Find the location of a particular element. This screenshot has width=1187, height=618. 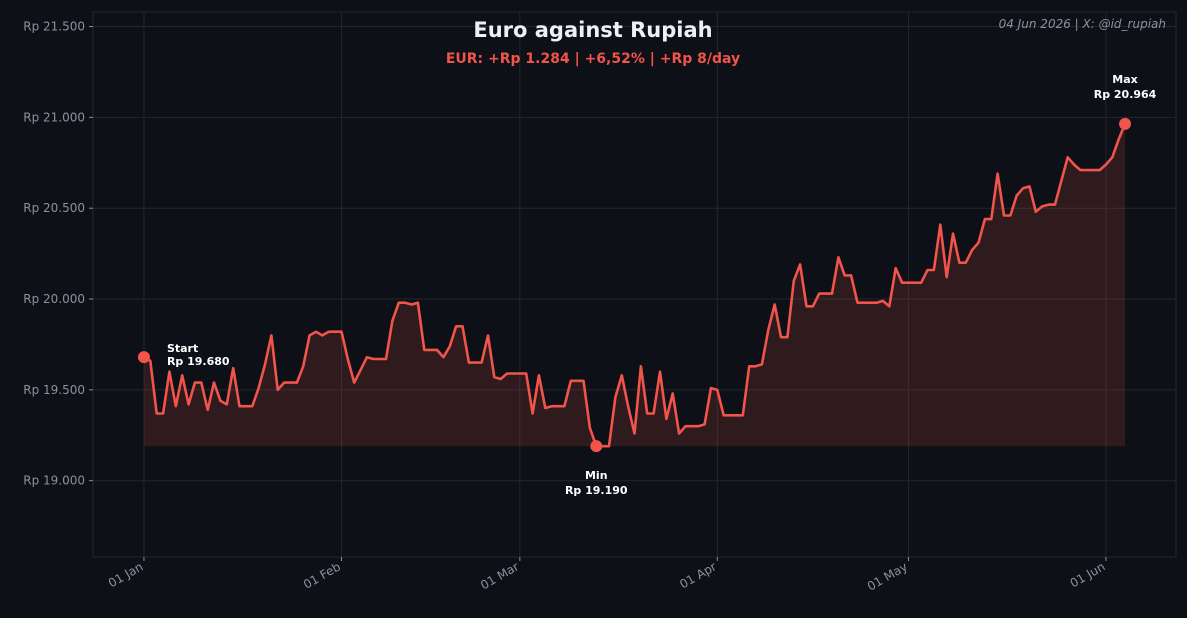

y-tick-label: Rp 21.000 is located at coordinates (54, 117).